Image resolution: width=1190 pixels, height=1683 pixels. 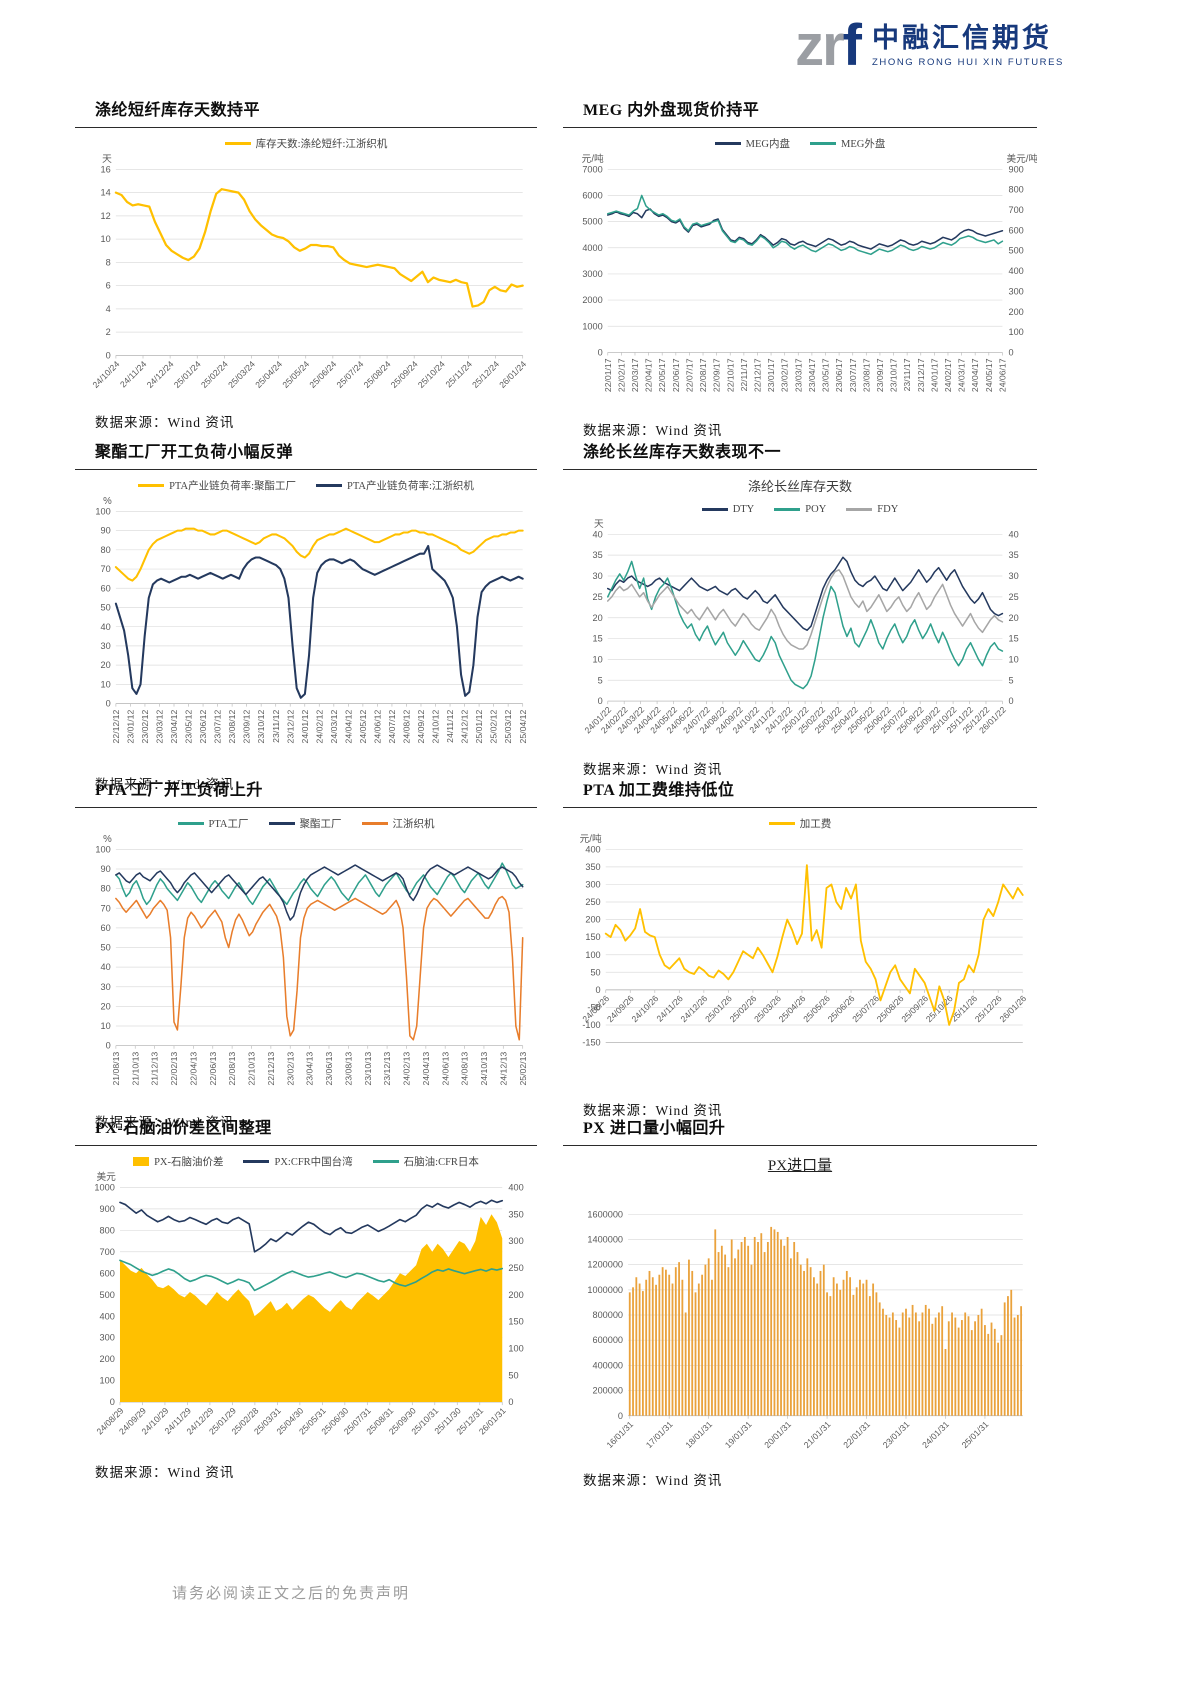 What do you see at coordinates (853, 375) in the screenshot?
I see `svg-text: 23/07/17` at bounding box center [853, 375].